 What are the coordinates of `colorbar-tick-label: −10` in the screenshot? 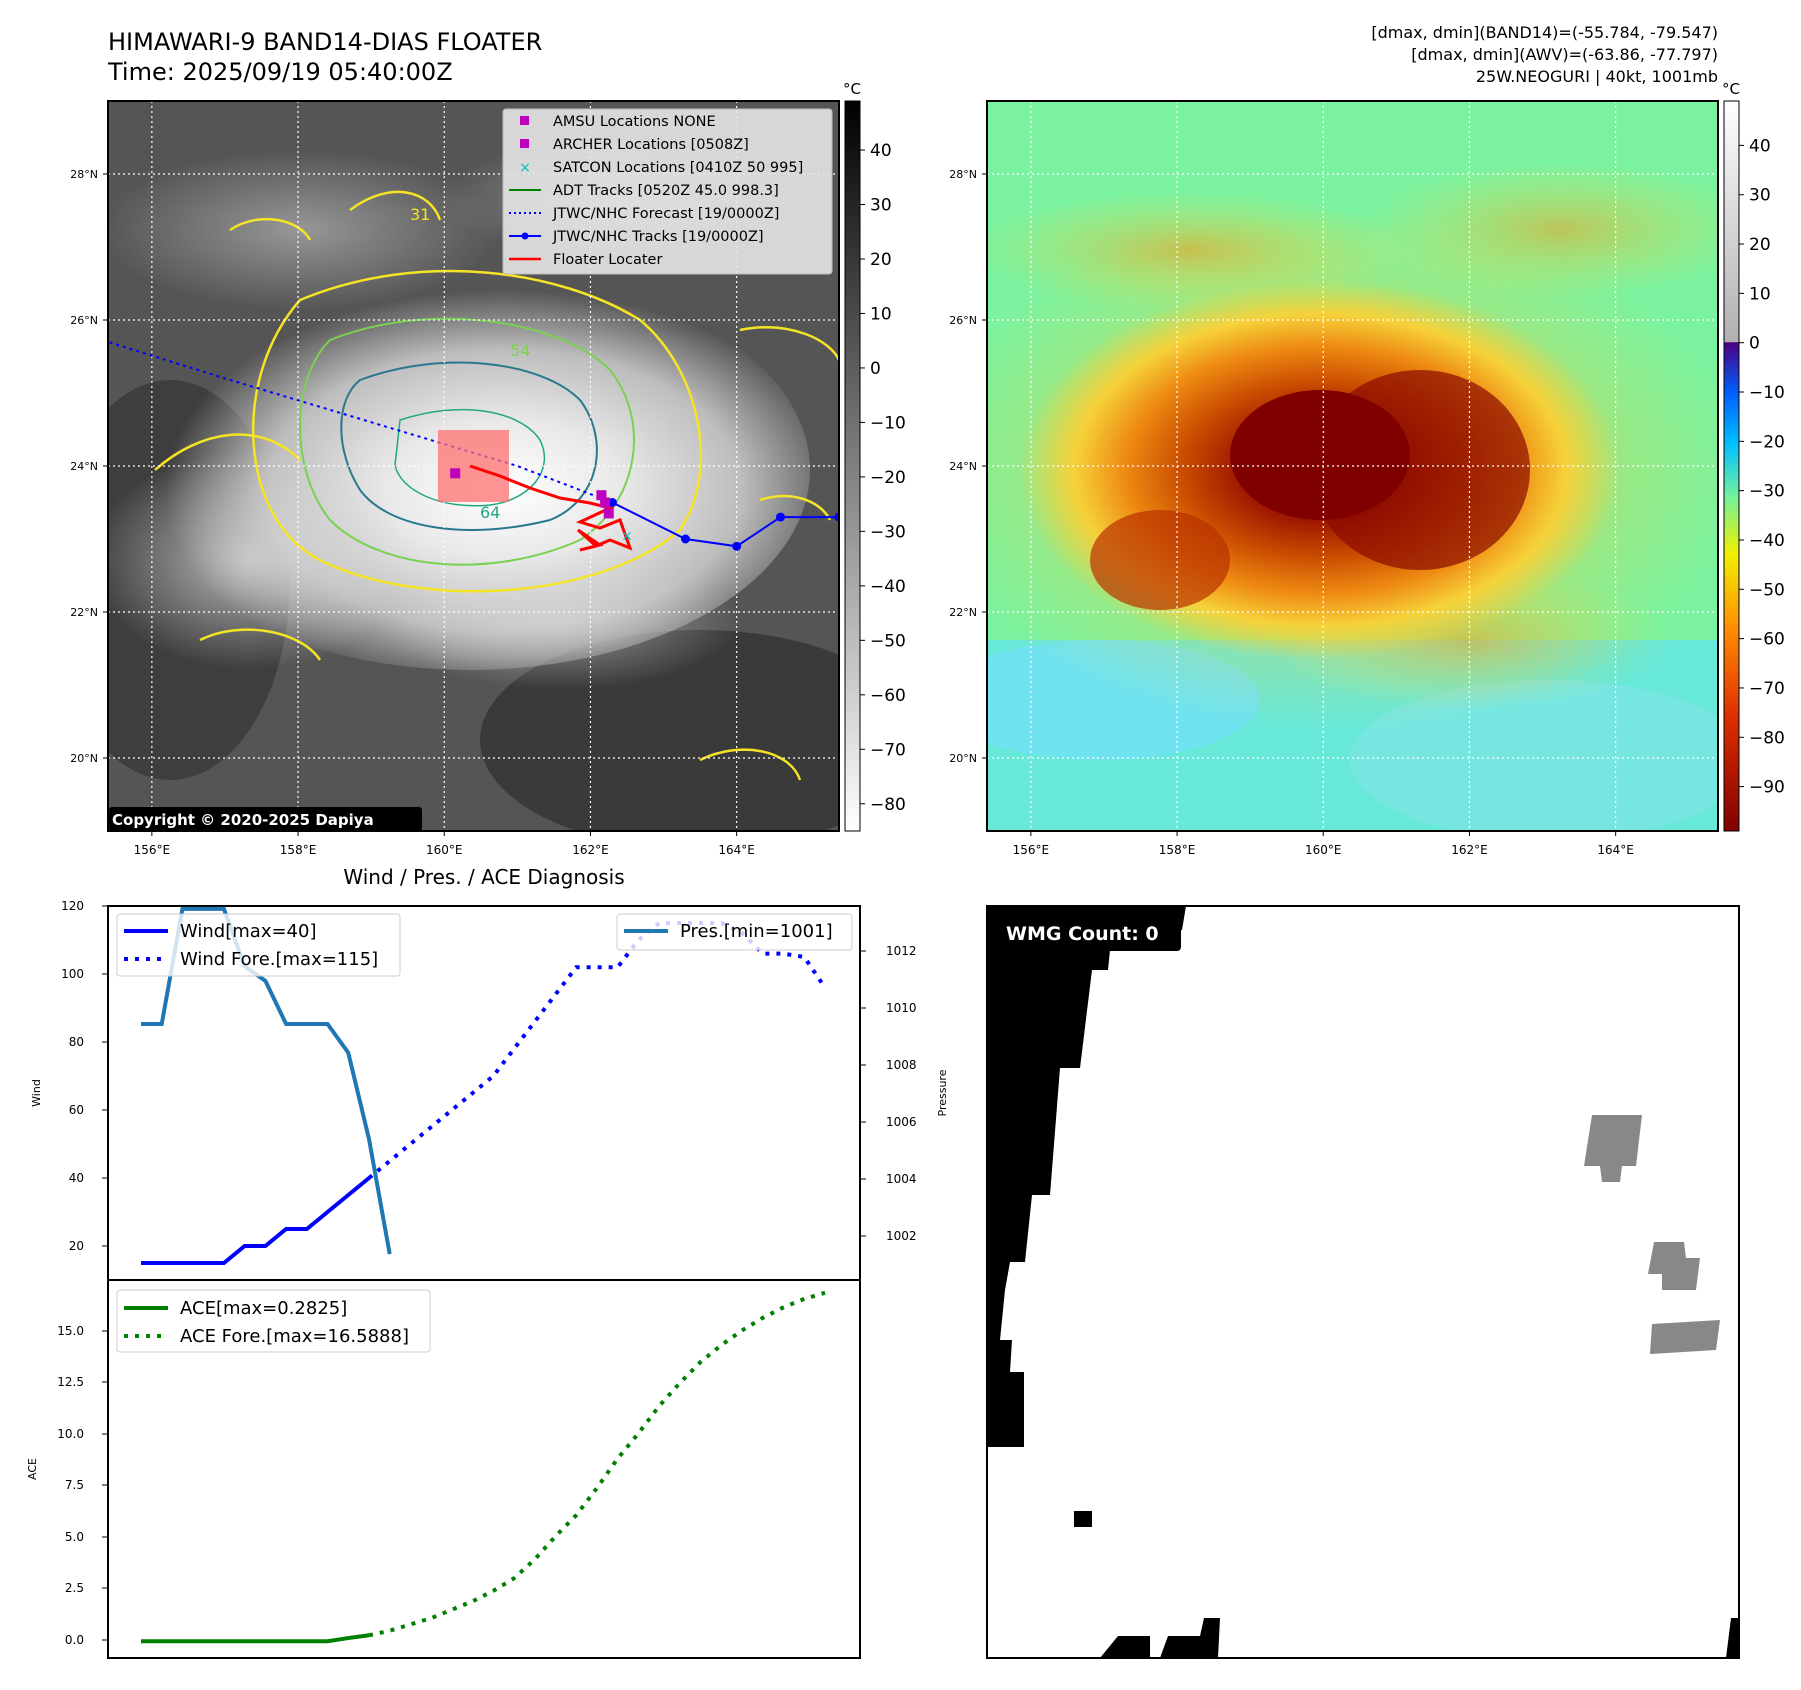 It's located at (888, 423).